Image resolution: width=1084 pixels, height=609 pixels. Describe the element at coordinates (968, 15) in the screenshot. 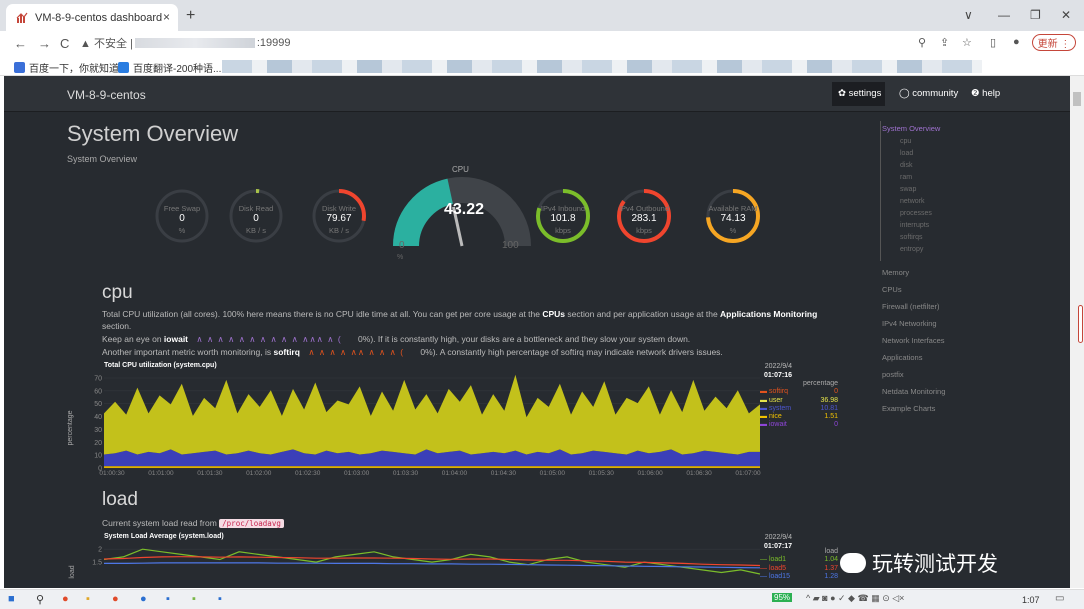

I see `tab-search-icon: ∨` at that location.